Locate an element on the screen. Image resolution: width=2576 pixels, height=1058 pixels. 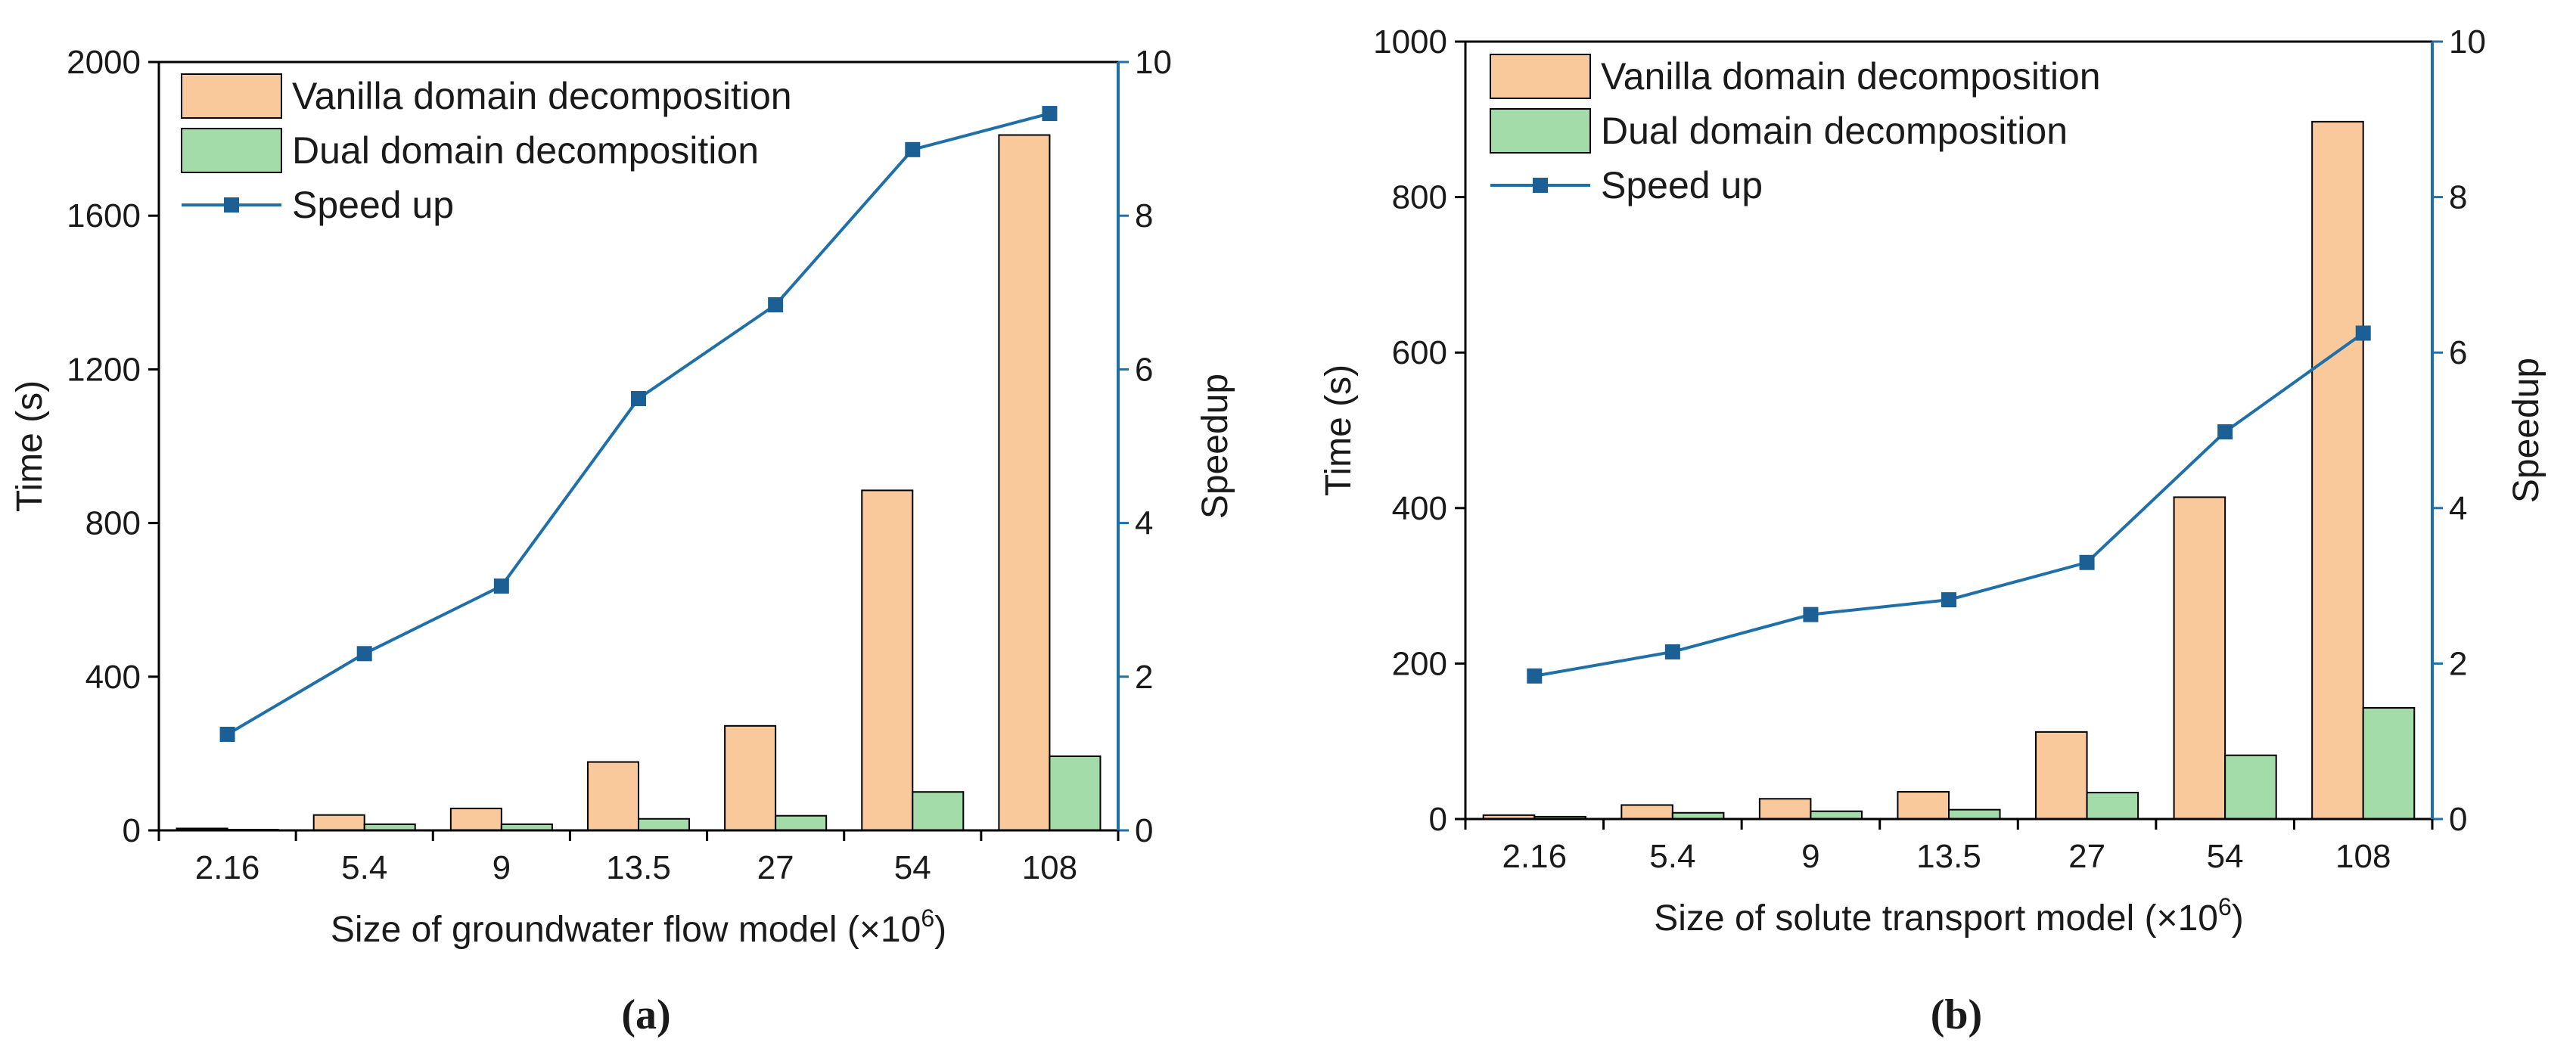
panel-label: (b) is located at coordinates (1956, 1015).